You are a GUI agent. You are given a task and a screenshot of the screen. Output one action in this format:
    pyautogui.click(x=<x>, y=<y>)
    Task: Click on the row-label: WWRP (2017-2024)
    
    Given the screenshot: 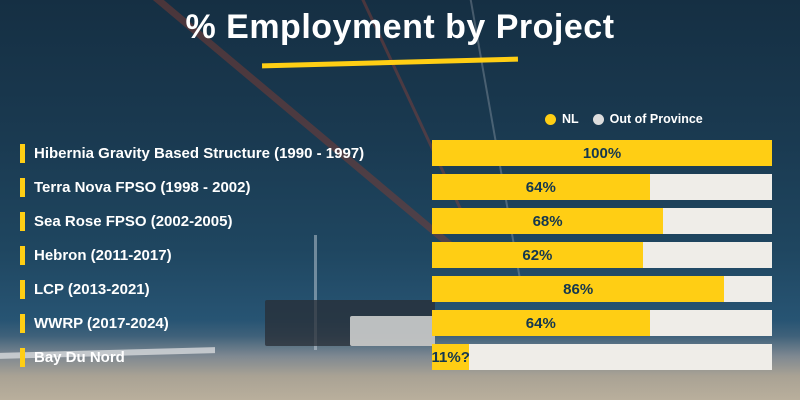 What is the action you would take?
    pyautogui.click(x=226, y=323)
    